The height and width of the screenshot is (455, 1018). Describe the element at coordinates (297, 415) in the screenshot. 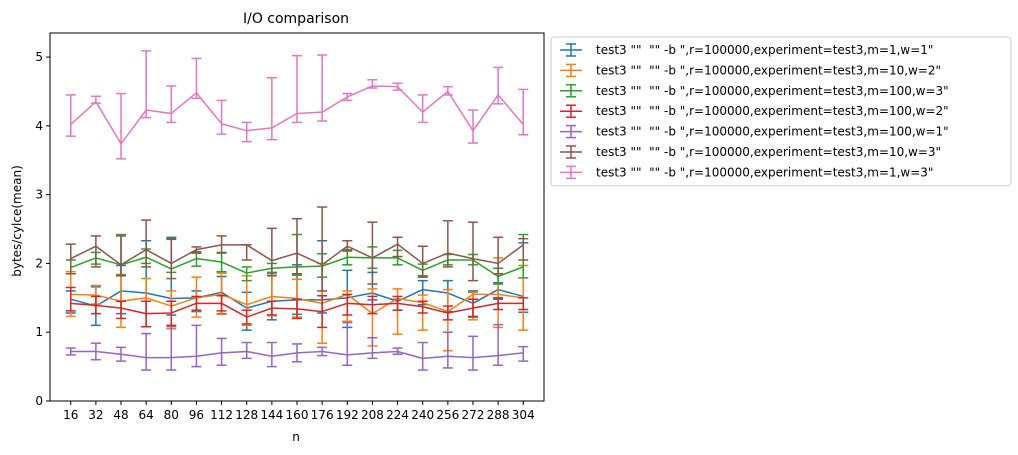

I see `x-tick-label: 160` at that location.